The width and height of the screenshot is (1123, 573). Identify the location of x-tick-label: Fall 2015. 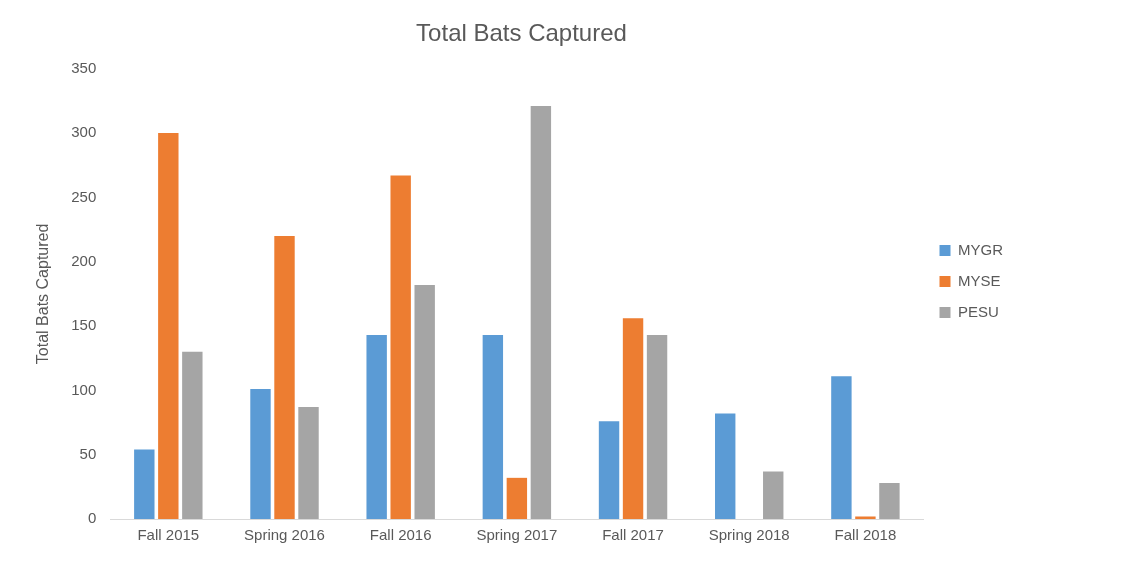
(168, 535).